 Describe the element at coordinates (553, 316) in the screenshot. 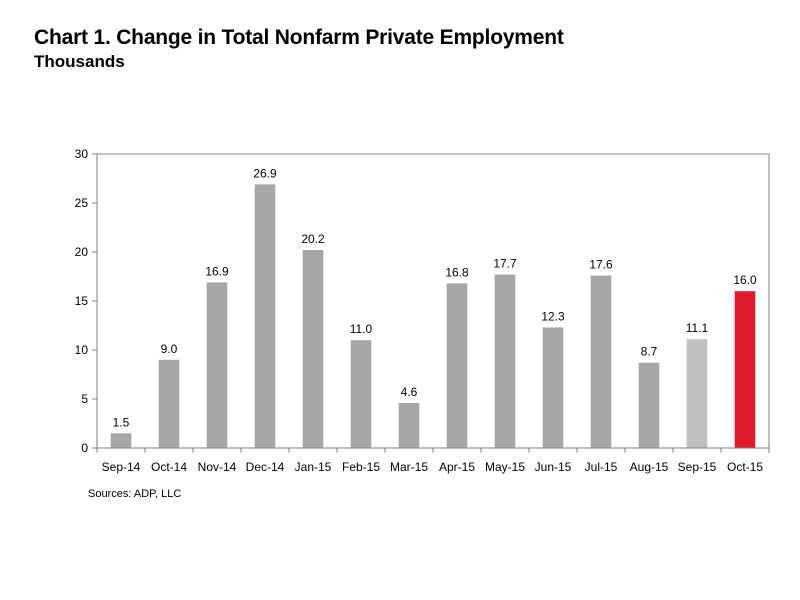

I see `bar-value-label: 12.3` at that location.